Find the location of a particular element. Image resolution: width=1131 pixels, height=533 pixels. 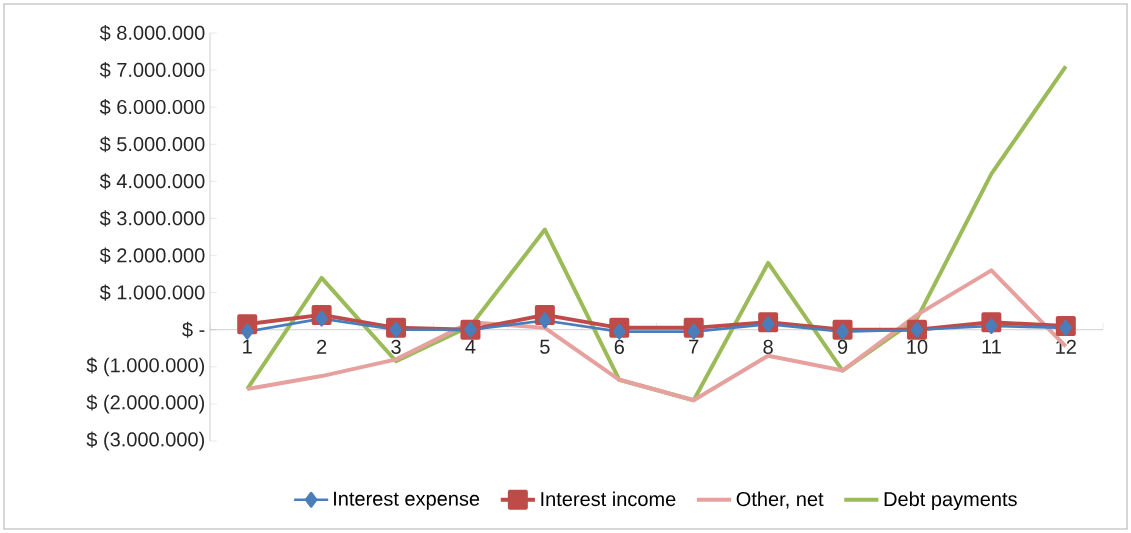

y-tick-label: $ 5.000.000 is located at coordinates (152, 144).